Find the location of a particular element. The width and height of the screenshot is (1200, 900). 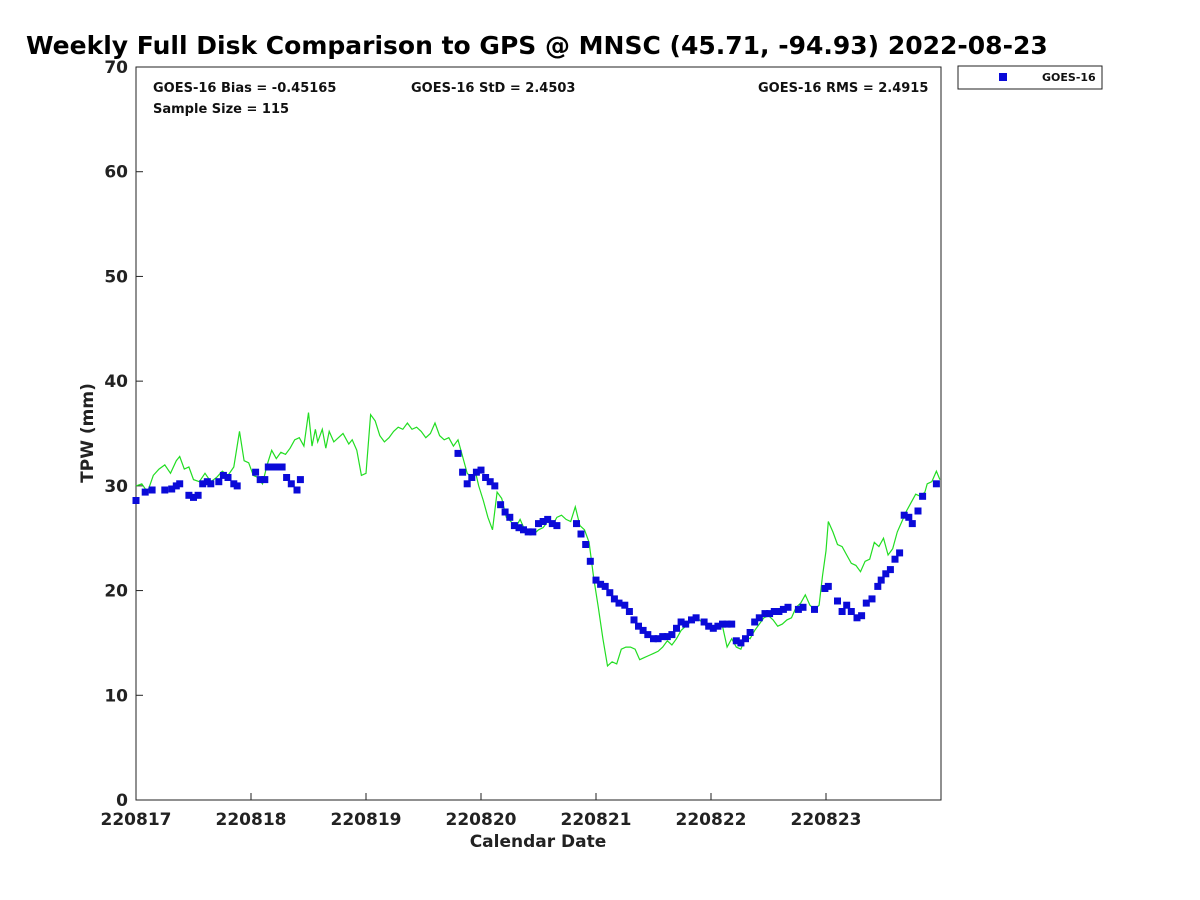

y-tick-label: 60 is located at coordinates (116, 173).